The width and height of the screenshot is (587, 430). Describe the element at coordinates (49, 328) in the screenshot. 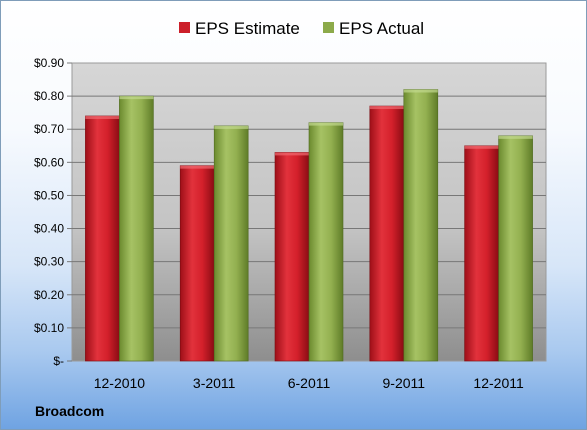

I see `y-tick-label: $0.10` at that location.